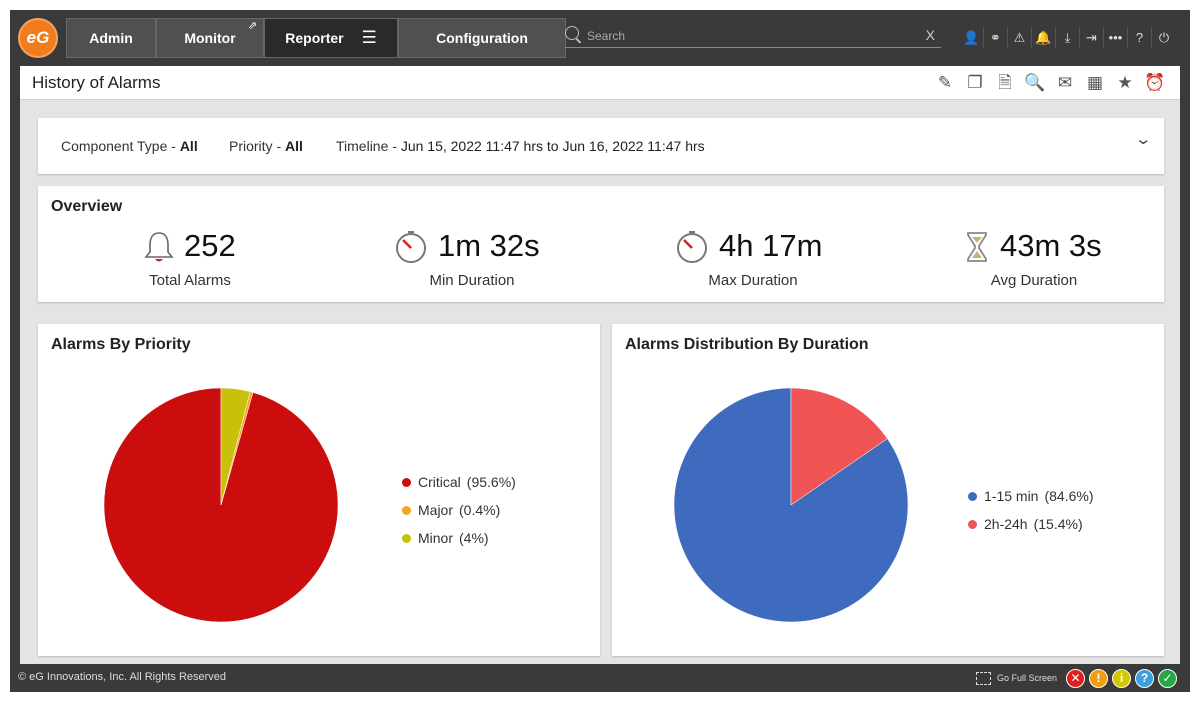 This screenshot has width=1200, height=702. I want to click on hourglass-icon, so click(977, 247).